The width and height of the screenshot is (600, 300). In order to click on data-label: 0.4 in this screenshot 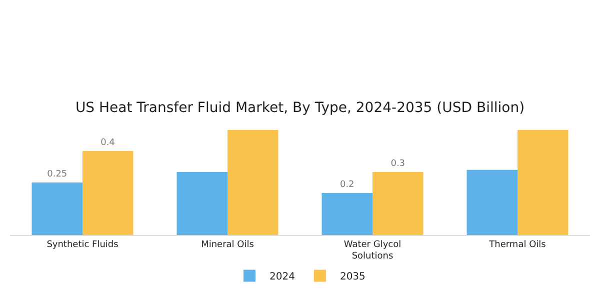, I will do `click(108, 143)`.